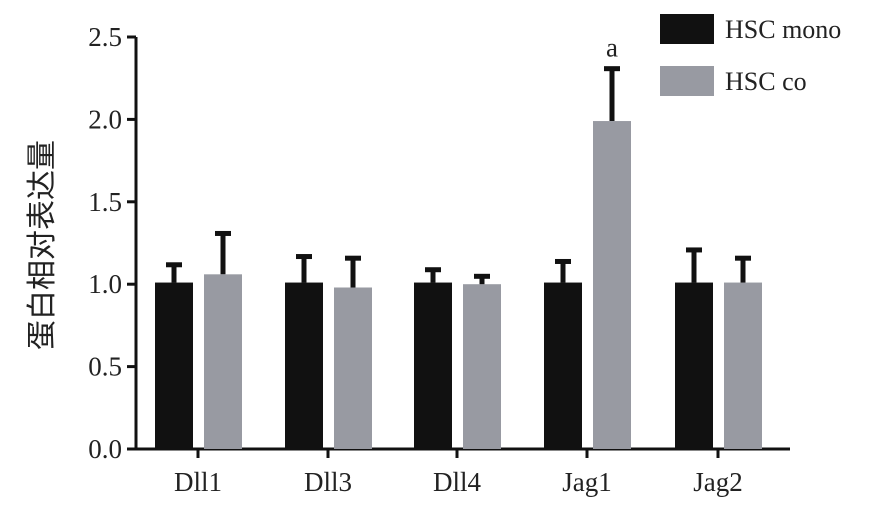 The image size is (871, 508). Describe the element at coordinates (766, 81) in the screenshot. I see `legend-label: HSC co` at that location.